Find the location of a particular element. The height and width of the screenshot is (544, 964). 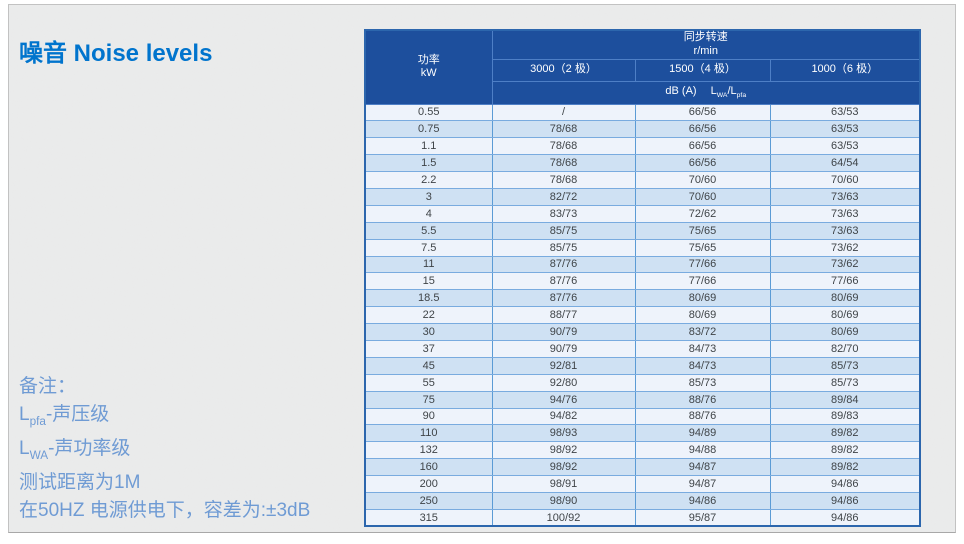

table-row: 5.5 85/75 75/65 73/63 is located at coordinates (642, 230).